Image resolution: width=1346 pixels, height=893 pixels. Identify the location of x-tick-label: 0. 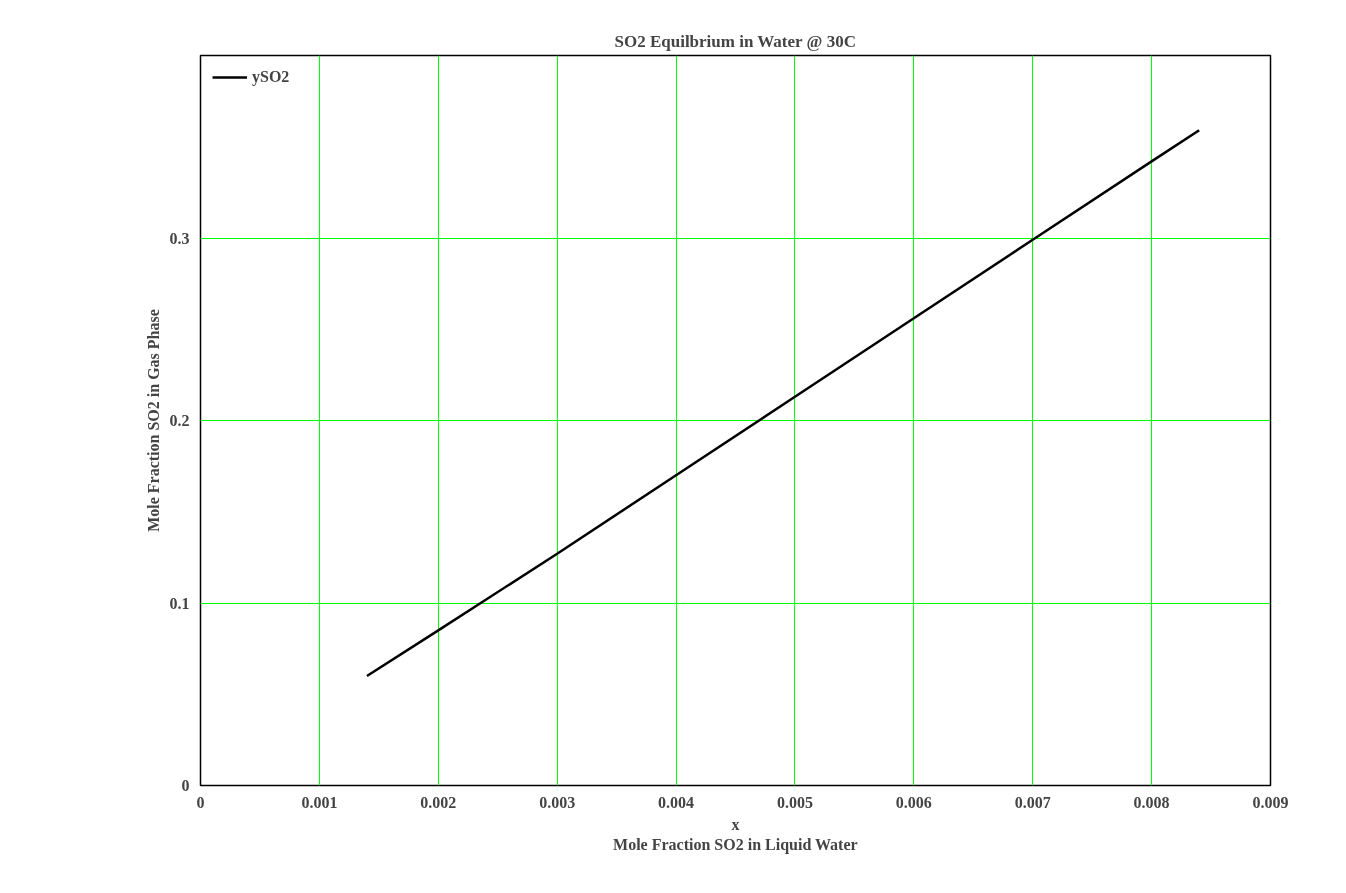
(200, 802).